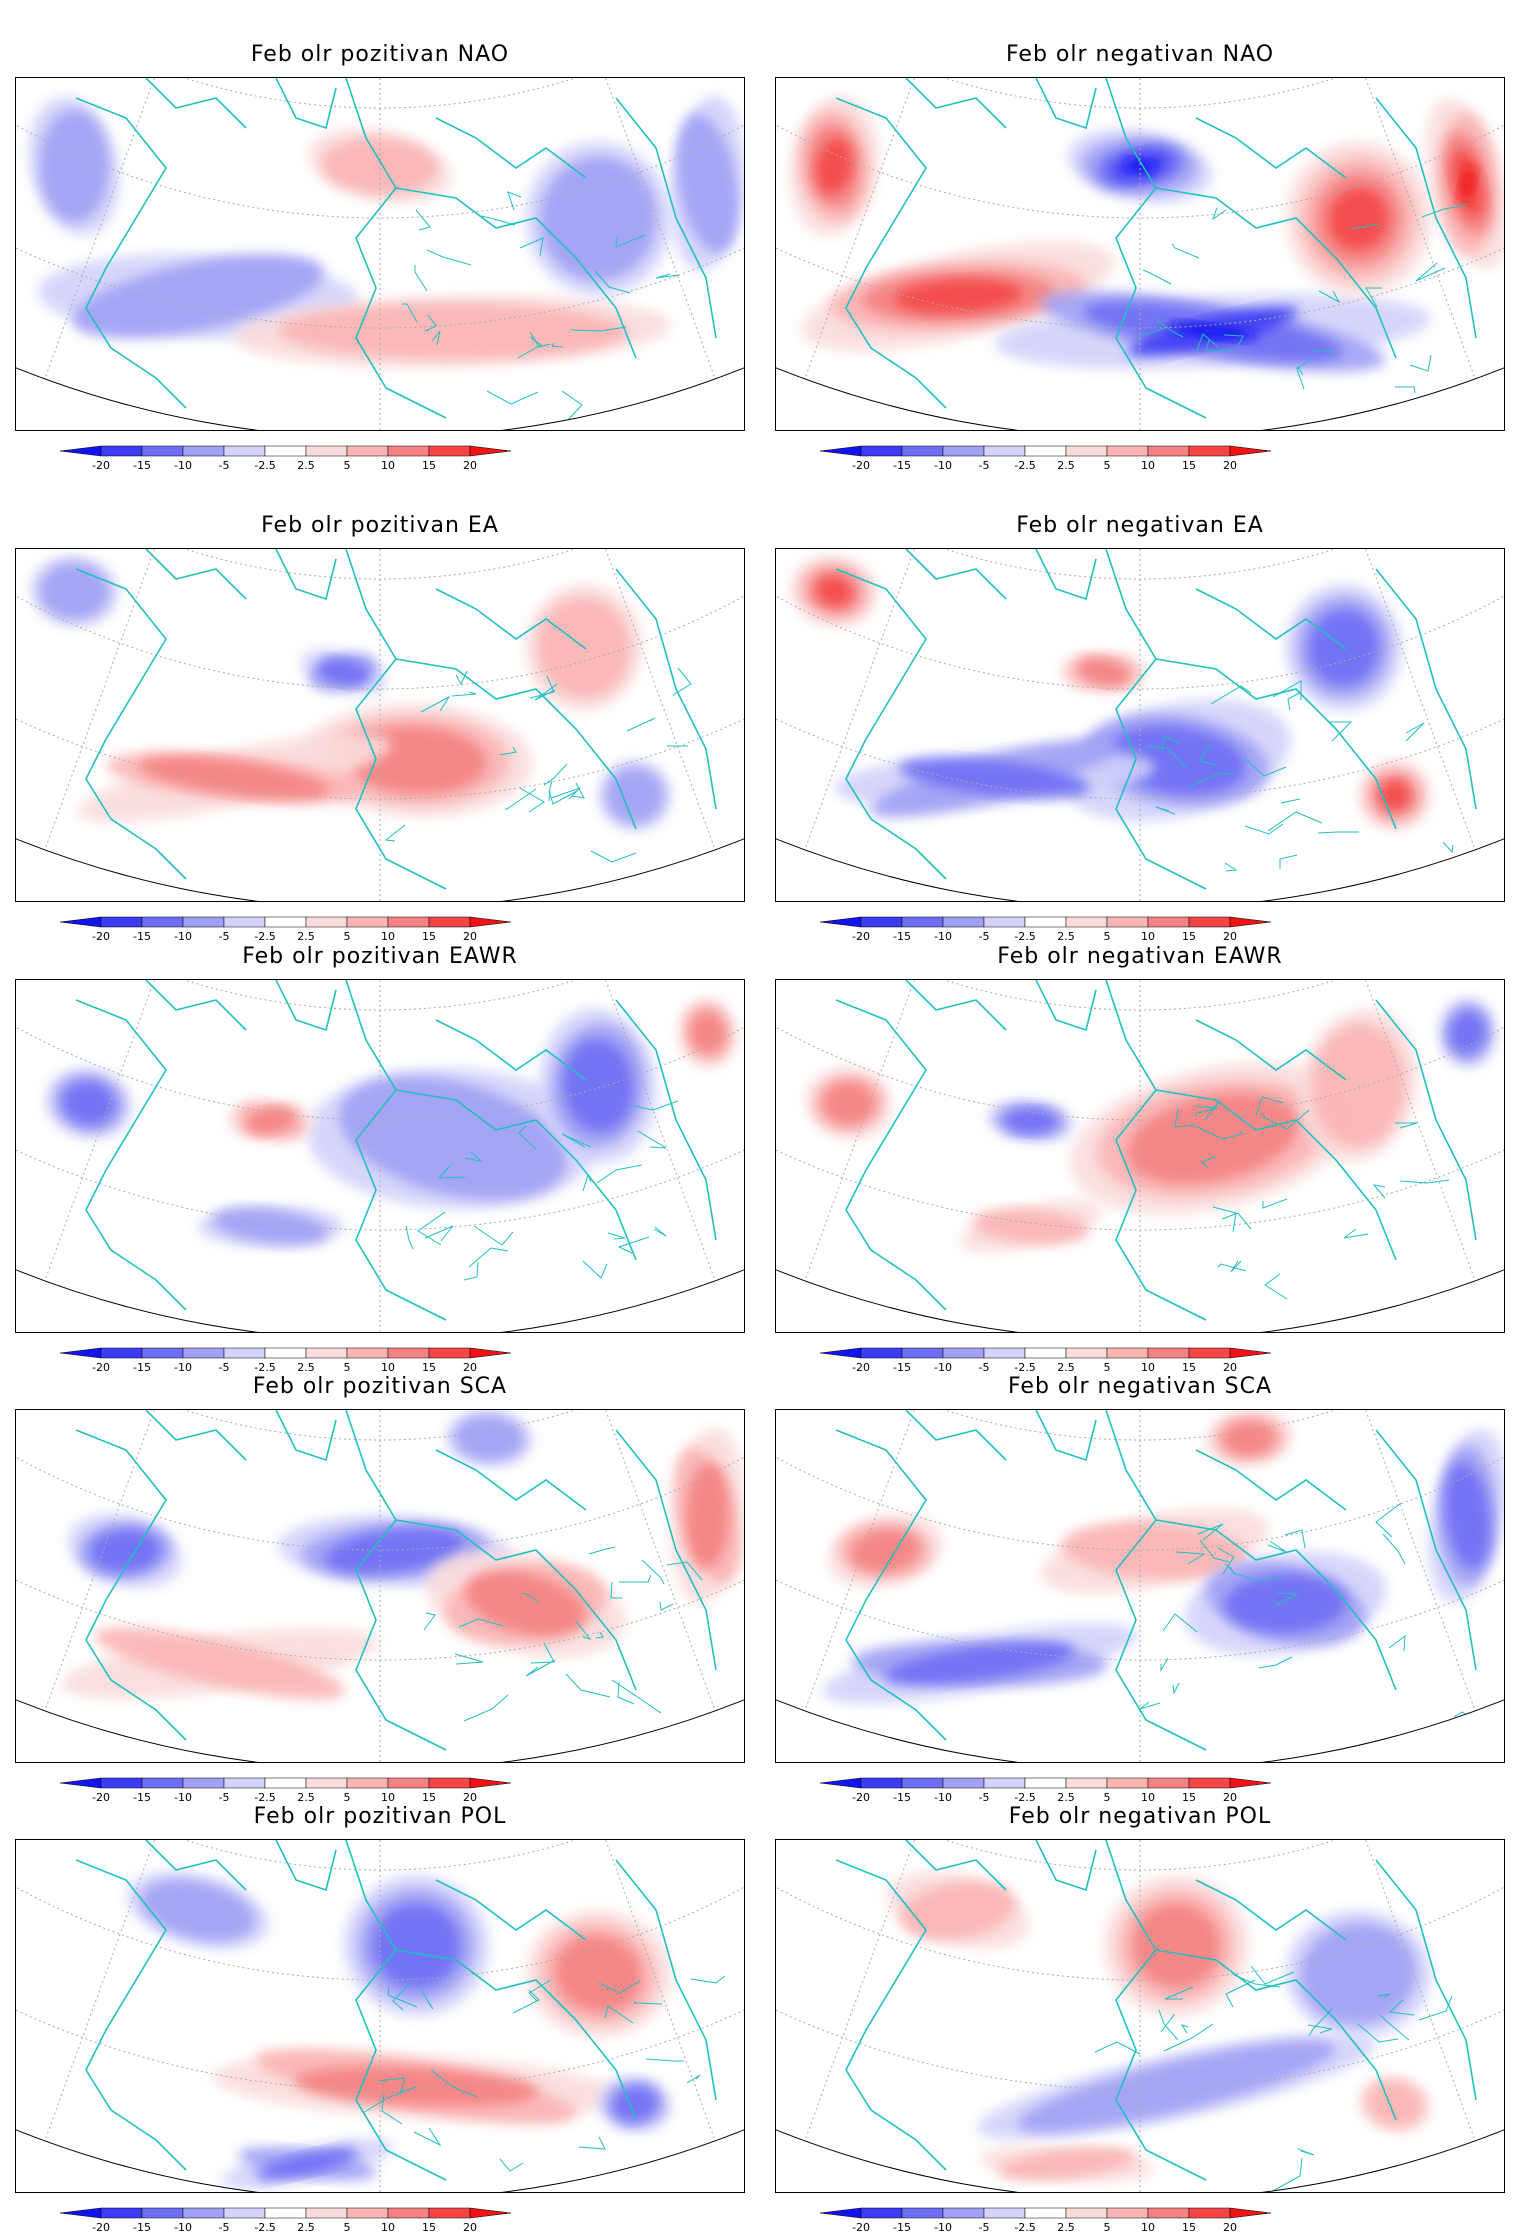 This screenshot has height=2240, width=1520. What do you see at coordinates (101, 1797) in the screenshot?
I see `colorbar-tick-label: -20` at bounding box center [101, 1797].